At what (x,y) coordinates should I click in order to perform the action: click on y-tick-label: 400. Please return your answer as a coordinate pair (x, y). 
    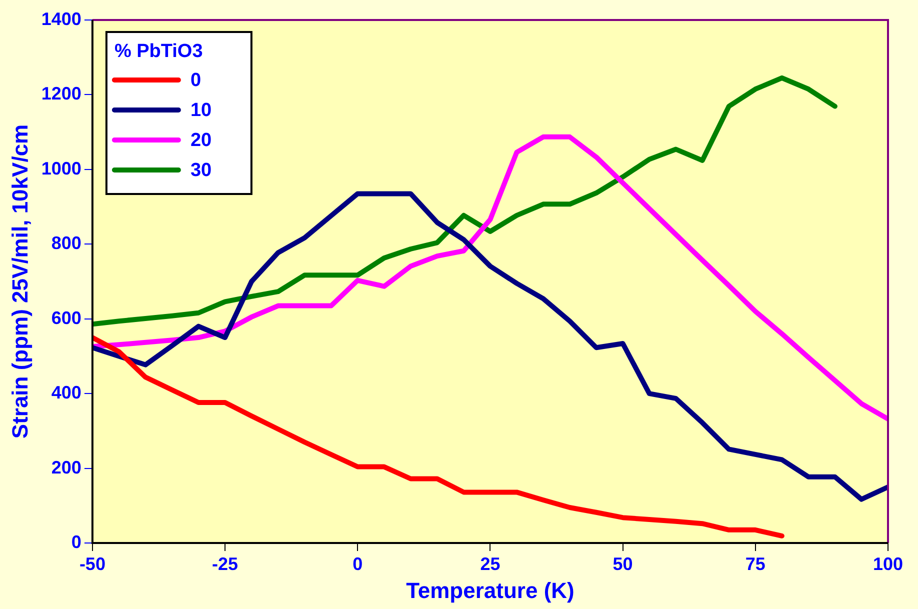
    Looking at the image, I should click on (66, 392).